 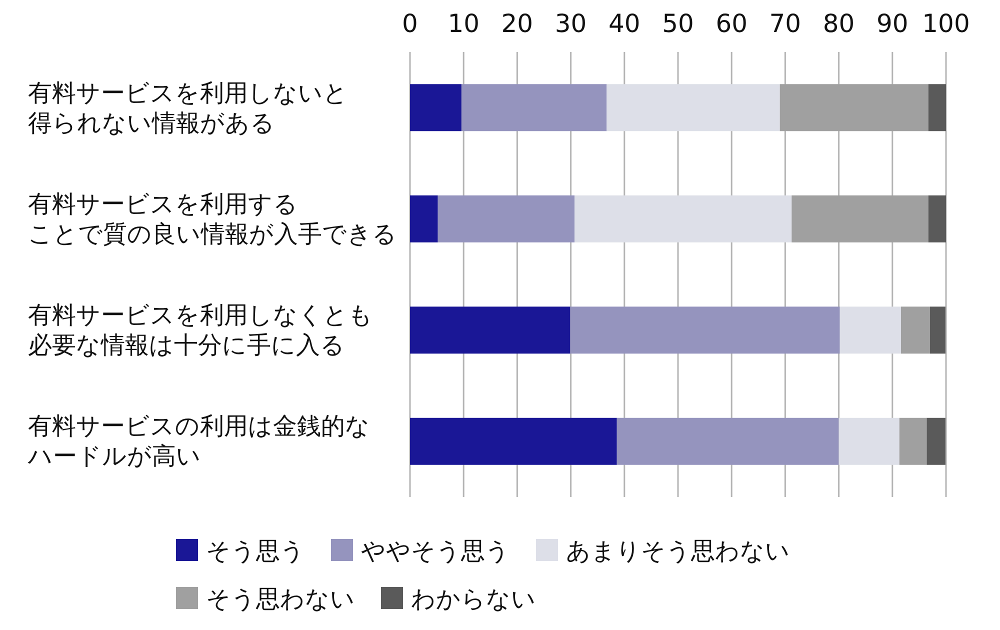 What do you see at coordinates (410, 23) in the screenshot?
I see `x-tick-label: 0` at bounding box center [410, 23].